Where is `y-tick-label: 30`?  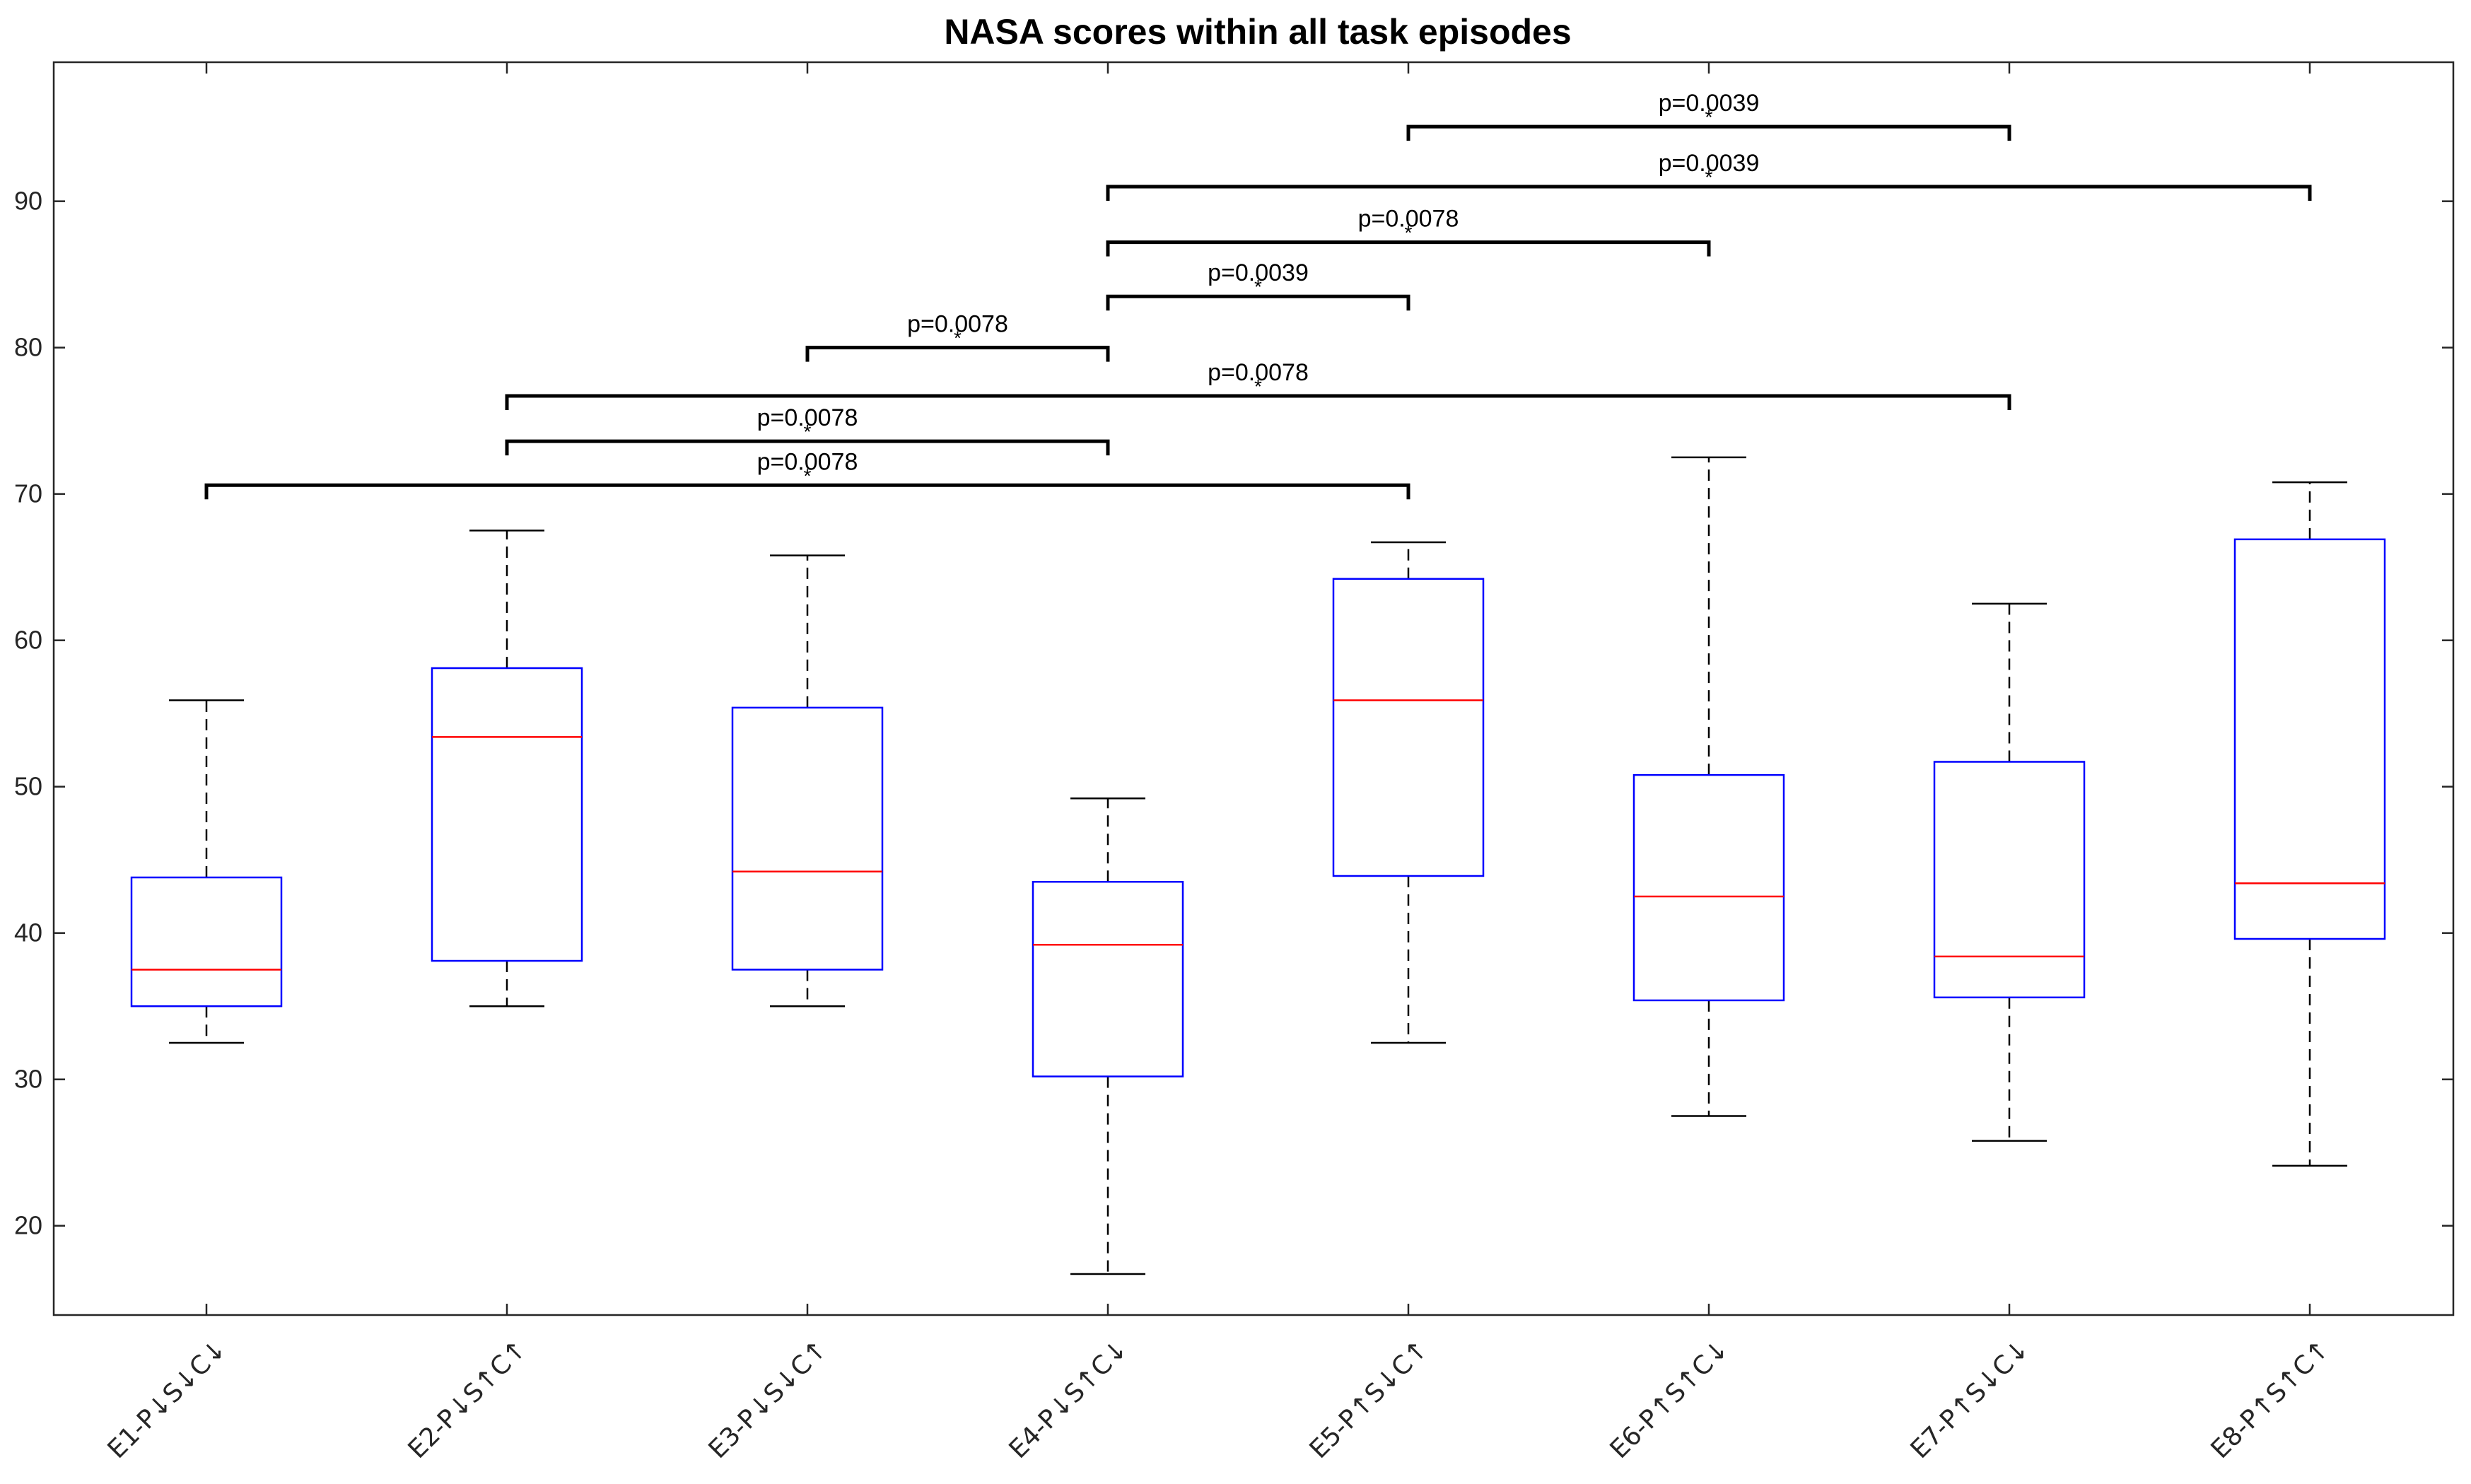 y-tick-label: 30 is located at coordinates (28, 1079).